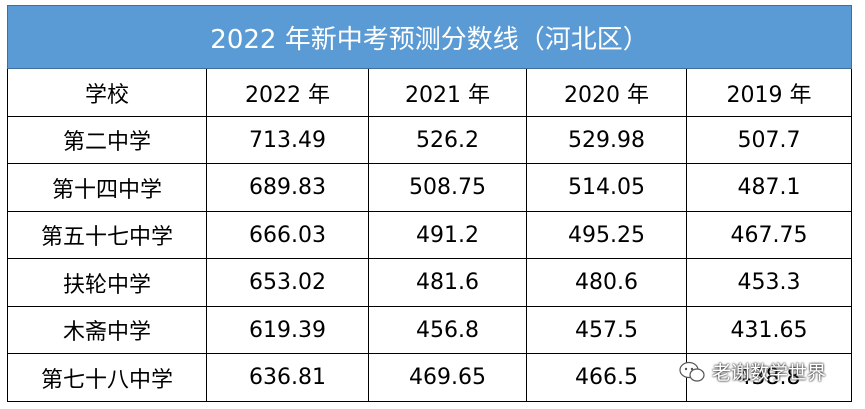 The height and width of the screenshot is (409, 865). What do you see at coordinates (607, 140) in the screenshot?
I see `score-cell: 529.98` at bounding box center [607, 140].